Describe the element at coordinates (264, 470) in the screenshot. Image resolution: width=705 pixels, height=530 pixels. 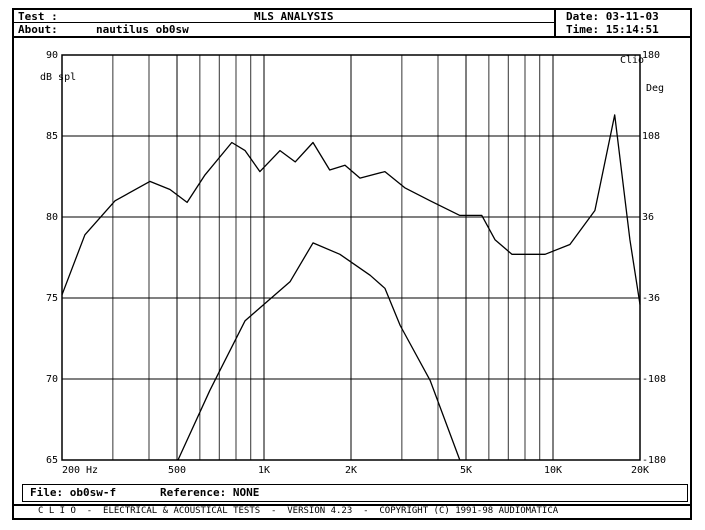
I see `x-tick-label: 1K` at that location.